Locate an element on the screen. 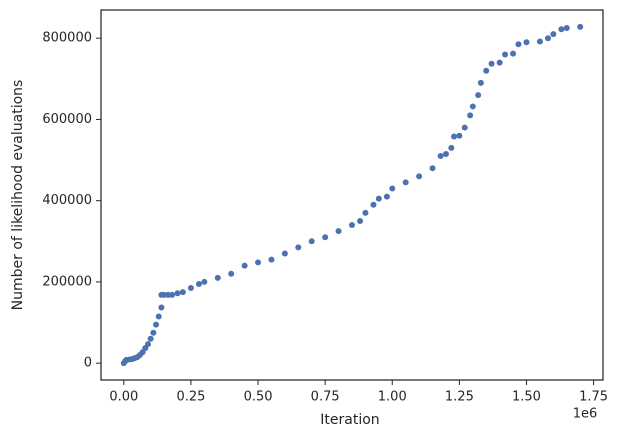  x-tick-label: 1.00 is located at coordinates (392, 397).